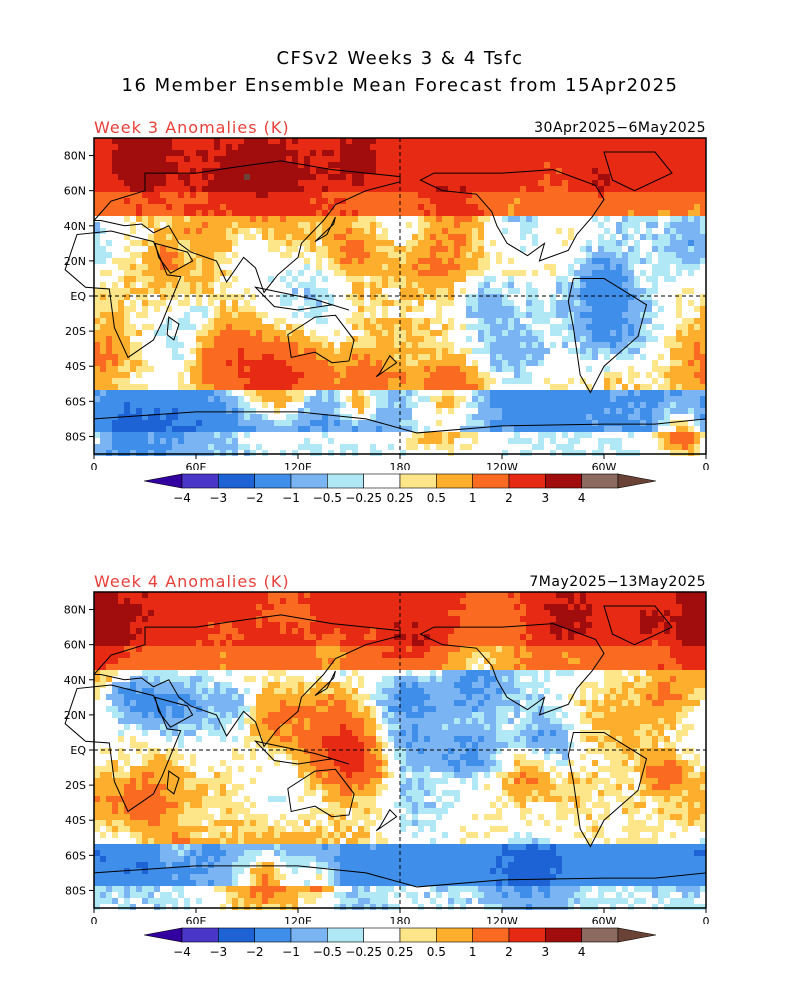 This screenshot has height=1000, width=800. Describe the element at coordinates (163, 935) in the screenshot. I see `colorbar-arrow-left` at that location.